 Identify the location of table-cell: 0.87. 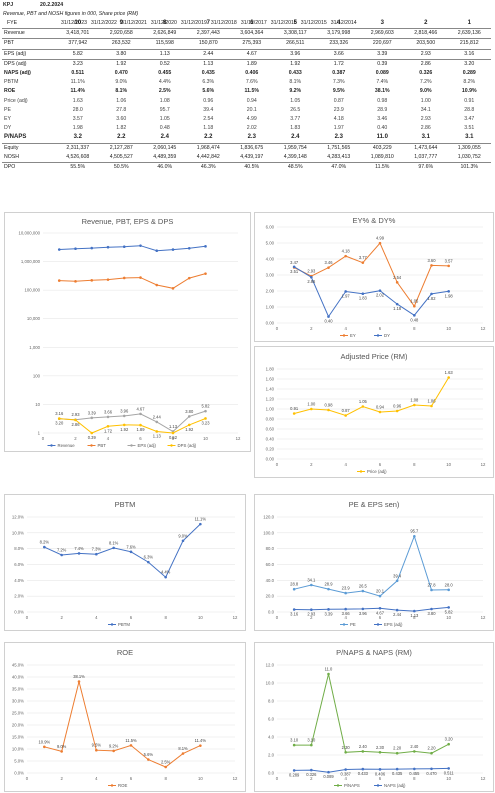
(338, 100).